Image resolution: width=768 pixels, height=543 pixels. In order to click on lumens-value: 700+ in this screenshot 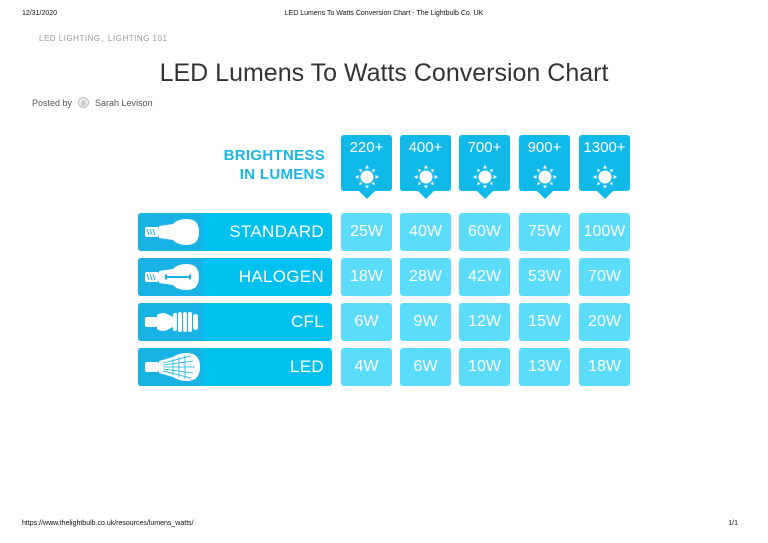, I will do `click(484, 147)`.